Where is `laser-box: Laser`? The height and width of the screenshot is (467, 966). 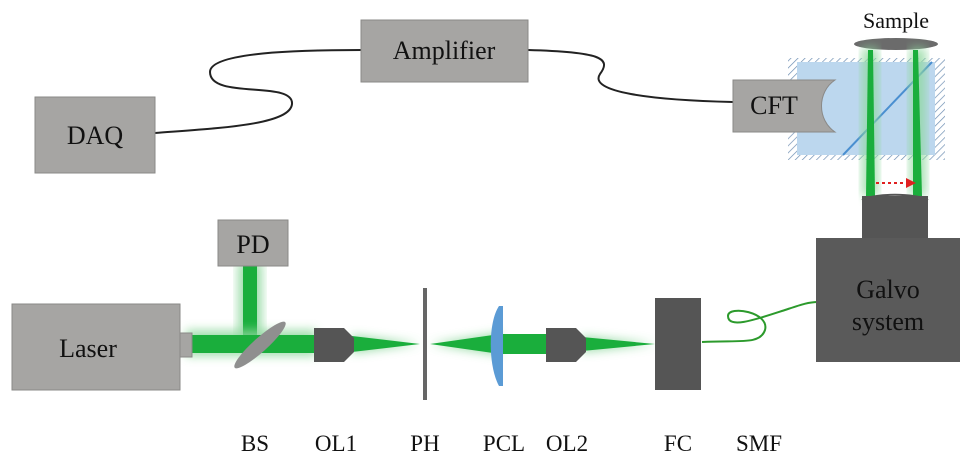 laser-box: Laser is located at coordinates (102, 347).